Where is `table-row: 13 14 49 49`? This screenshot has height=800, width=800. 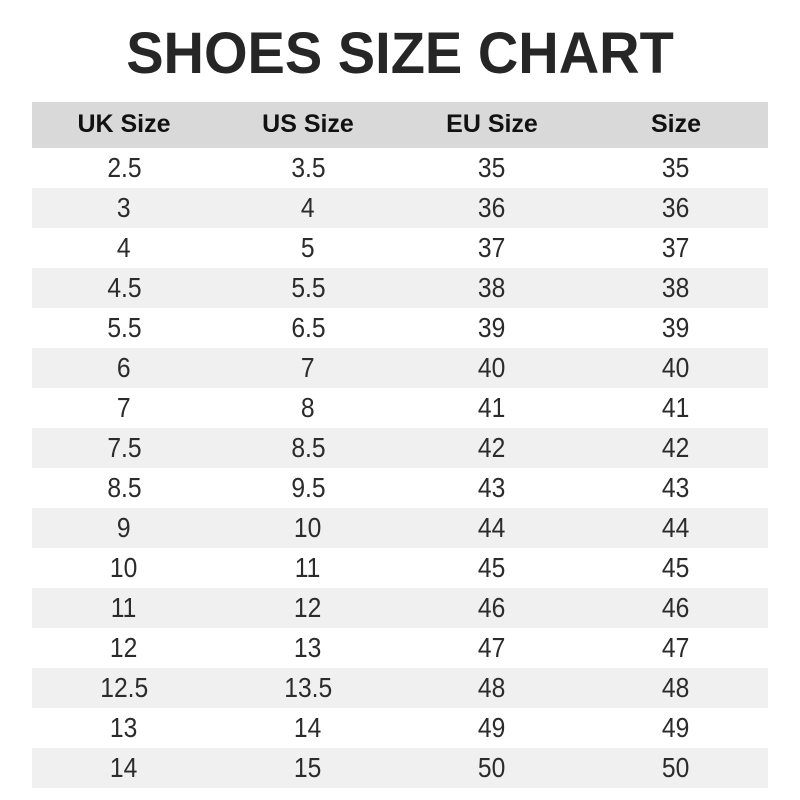 table-row: 13 14 49 49 is located at coordinates (400, 727).